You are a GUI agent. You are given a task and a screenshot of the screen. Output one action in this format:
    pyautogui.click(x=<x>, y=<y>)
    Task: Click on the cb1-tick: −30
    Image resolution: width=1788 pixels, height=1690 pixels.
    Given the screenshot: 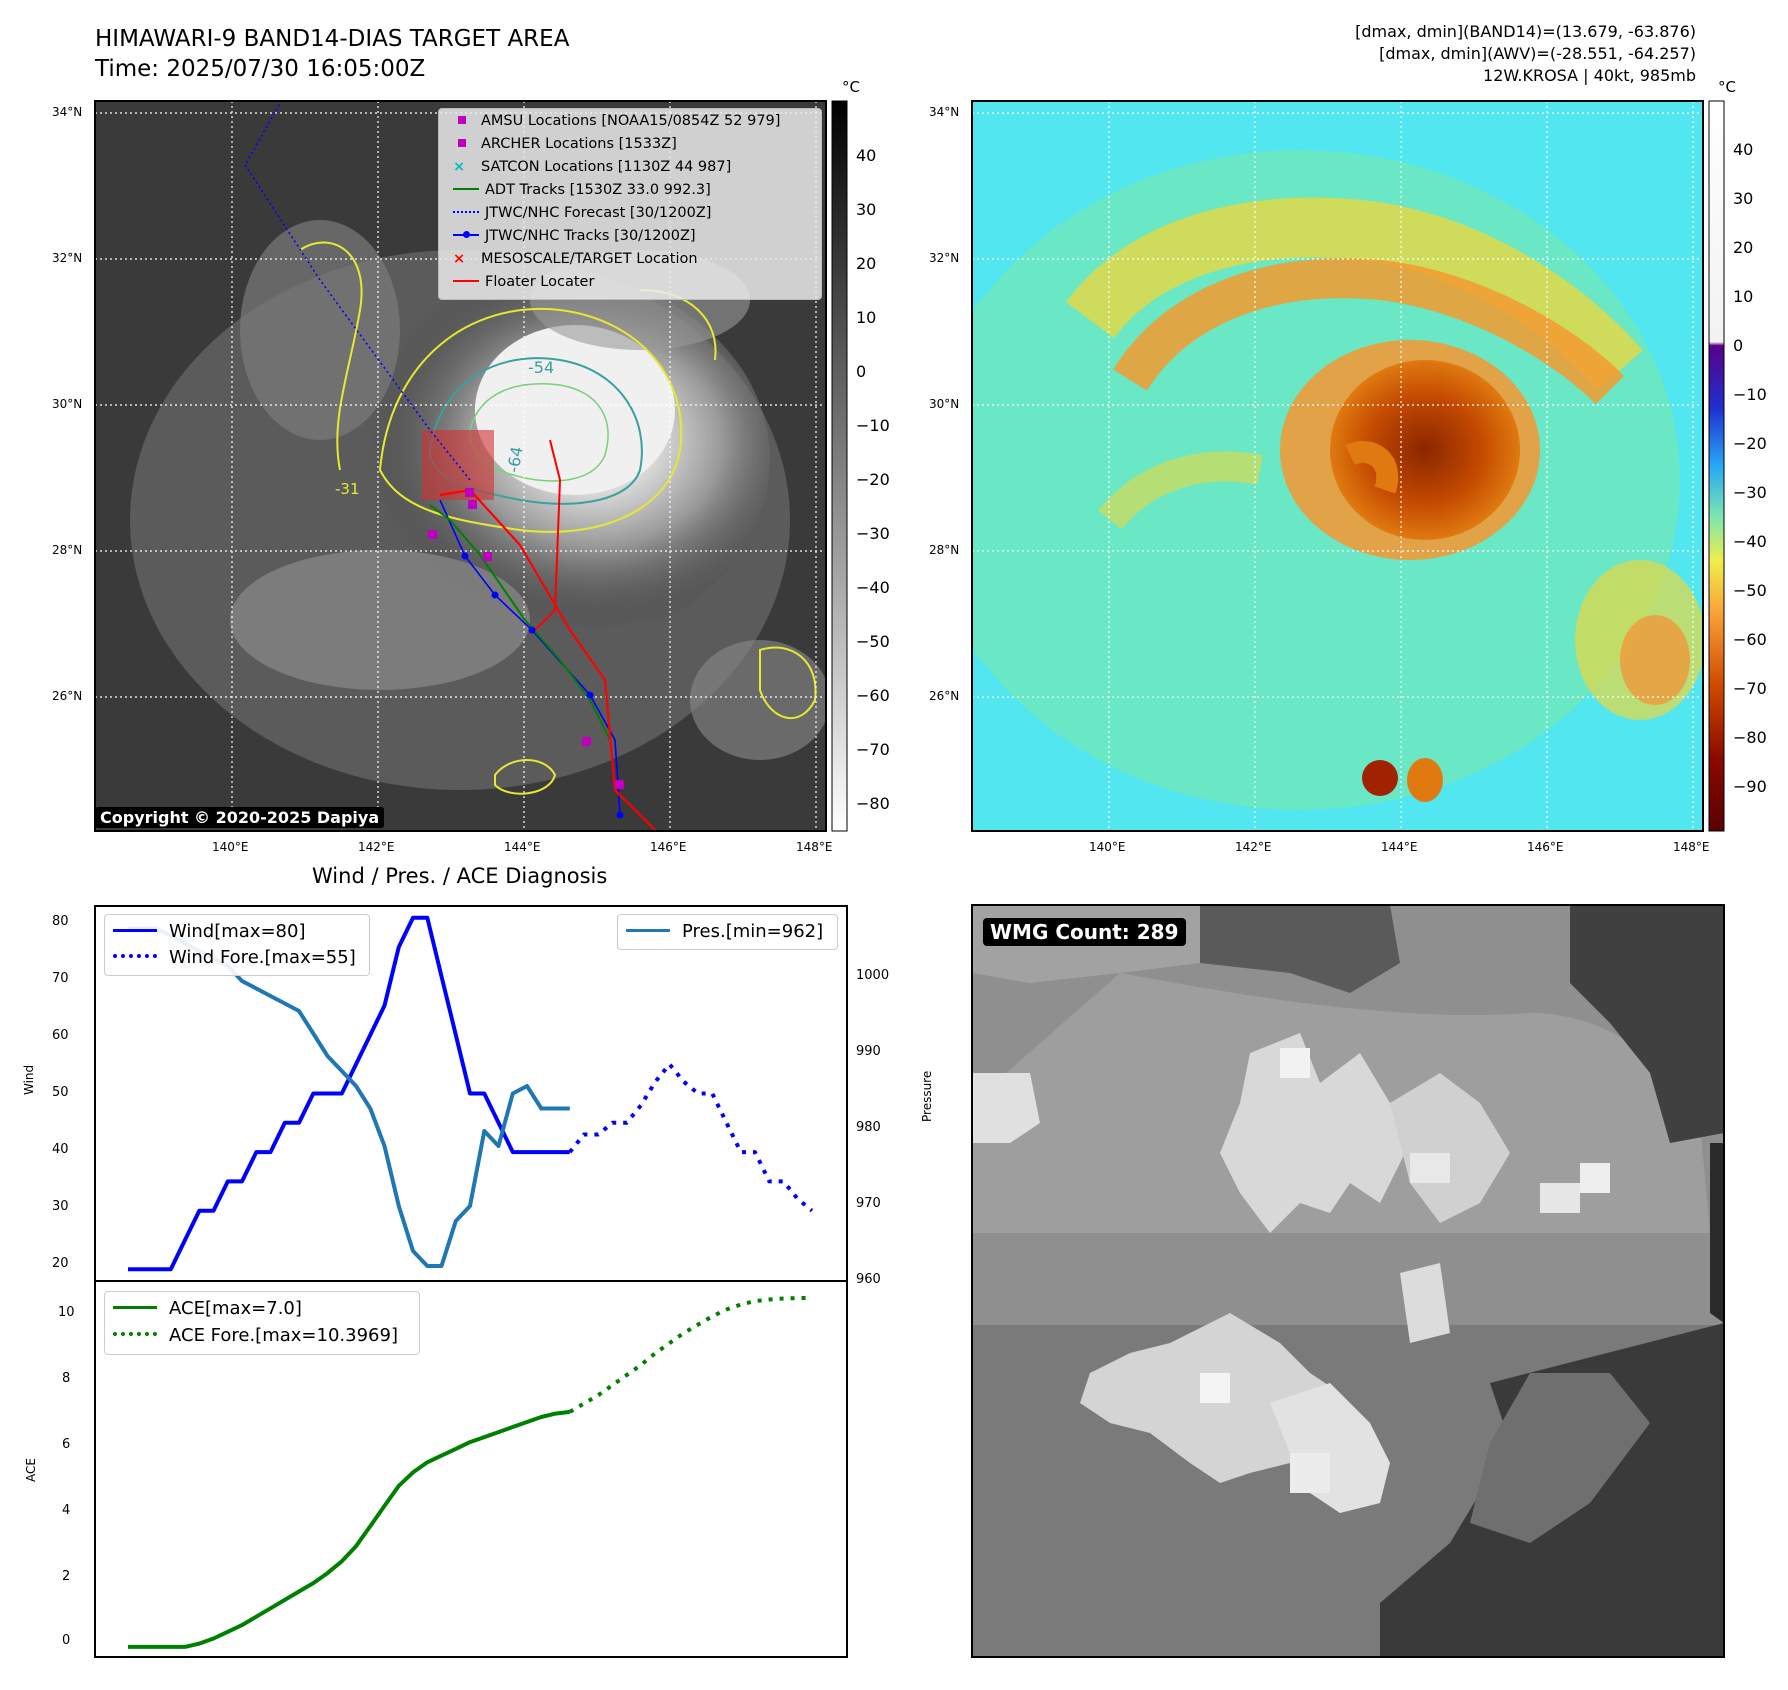 What is the action you would take?
    pyautogui.click(x=873, y=533)
    